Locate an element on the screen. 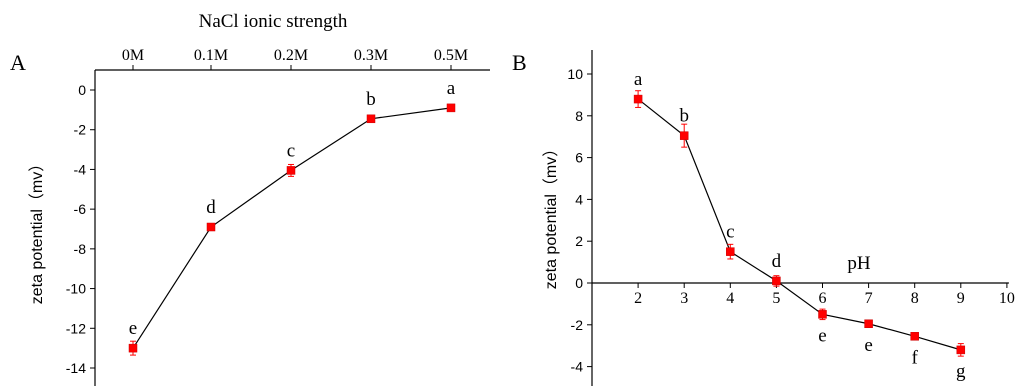 The width and height of the screenshot is (1031, 386). y-tick-label-b: -2 is located at coordinates (577, 325).